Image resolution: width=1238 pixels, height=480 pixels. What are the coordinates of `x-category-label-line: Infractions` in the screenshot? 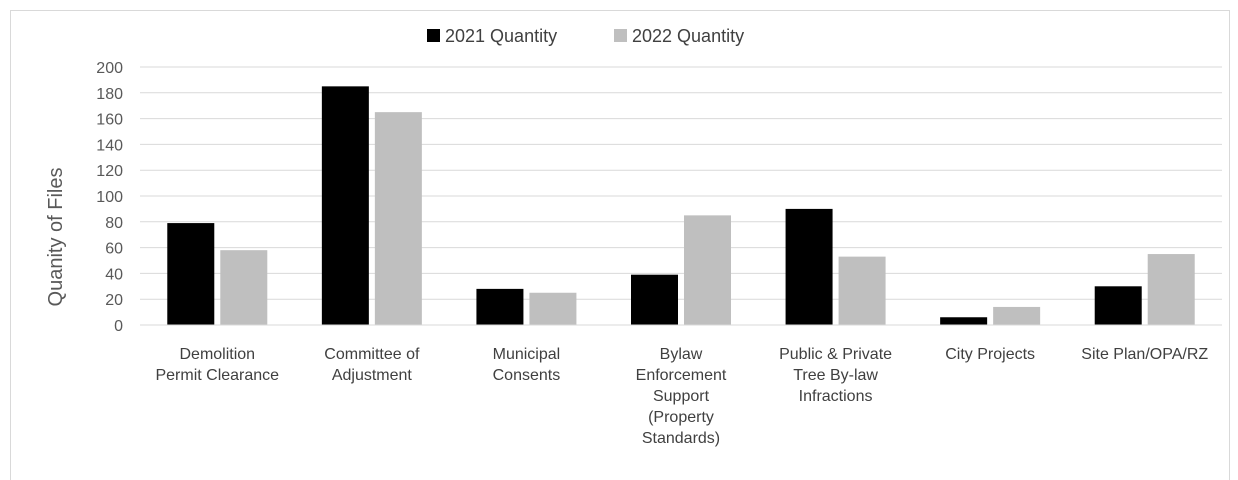 It's located at (836, 396).